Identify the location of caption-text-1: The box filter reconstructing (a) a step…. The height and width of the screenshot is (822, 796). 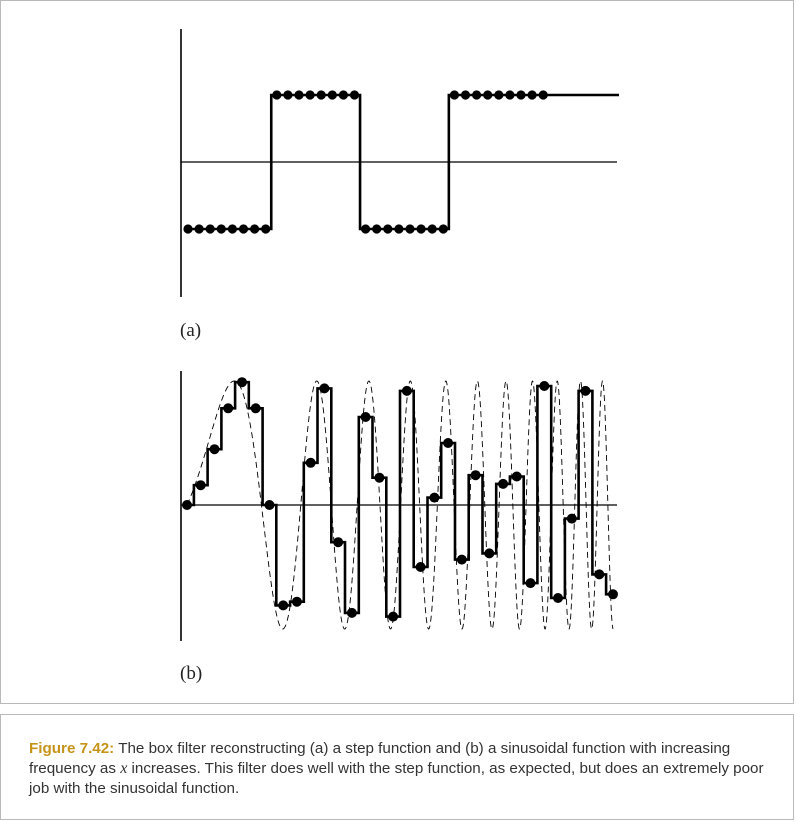
(380, 758).